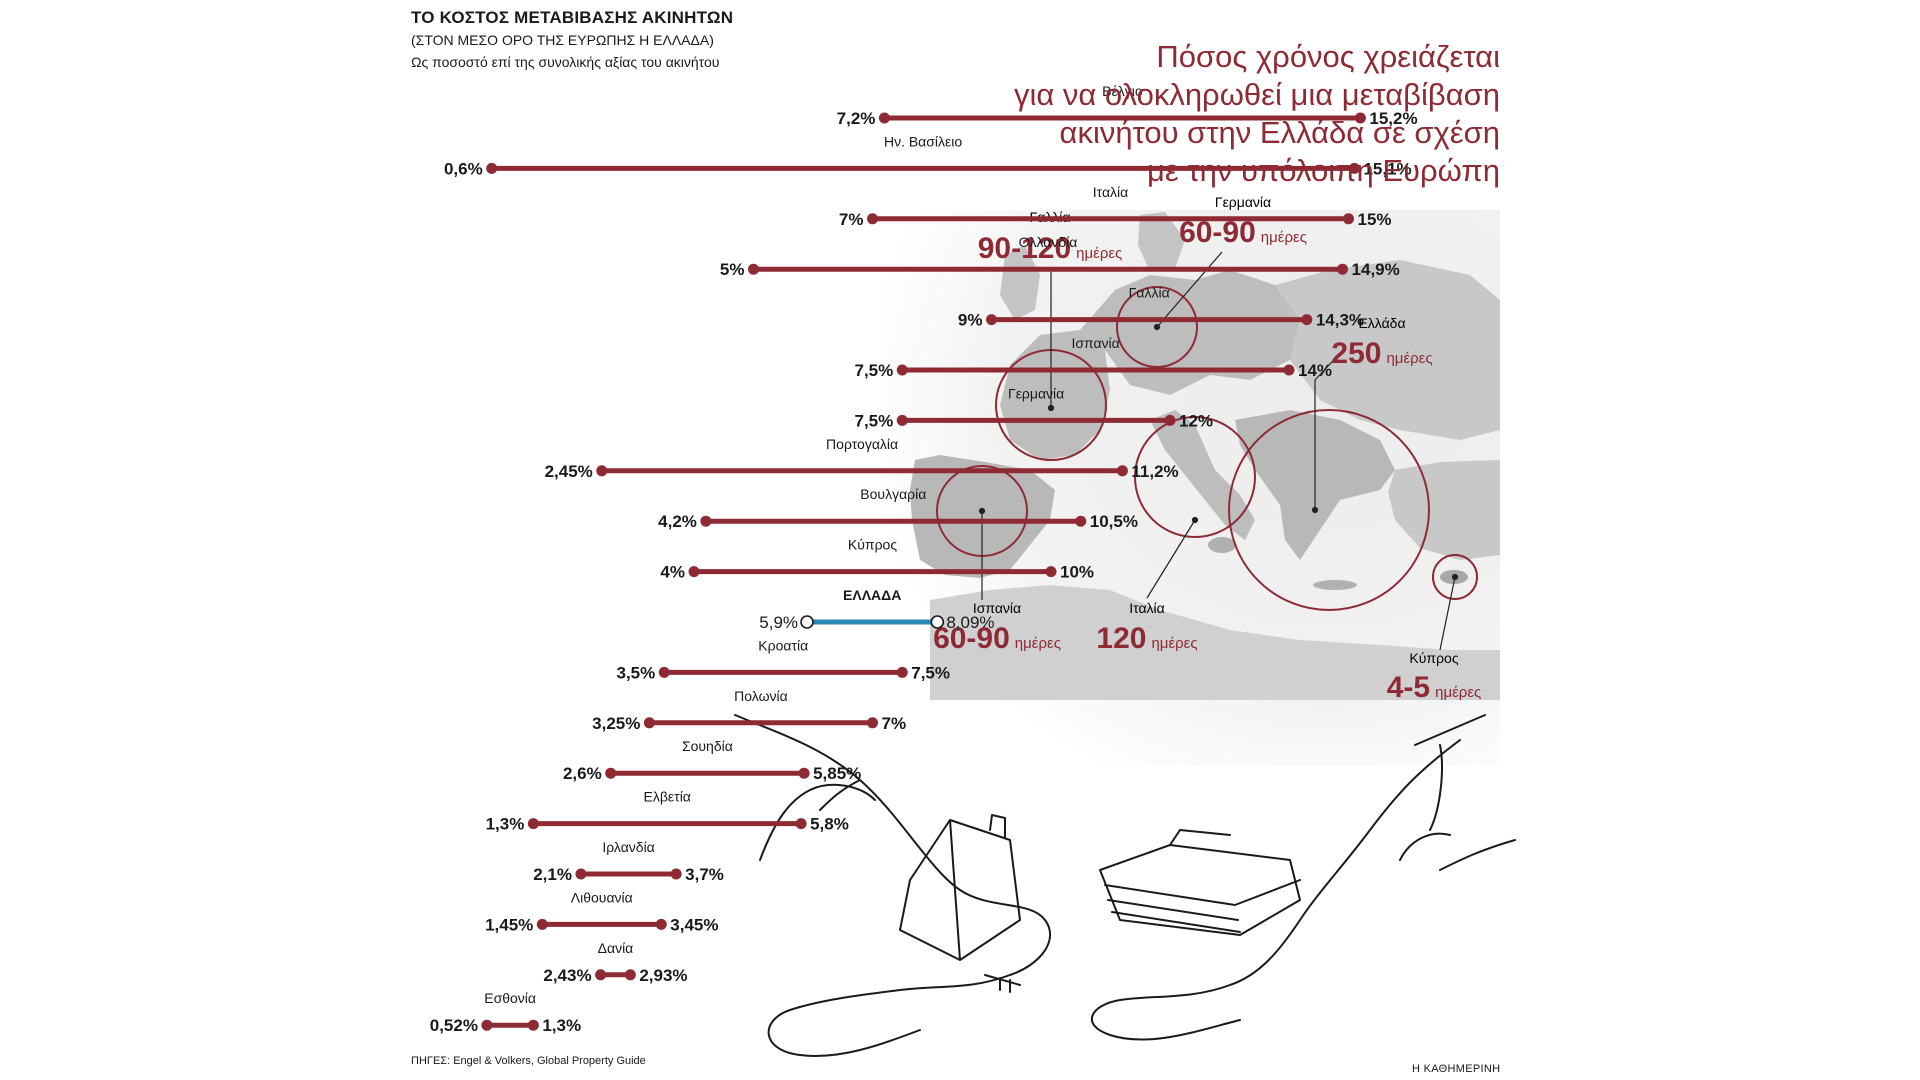  Describe the element at coordinates (1434, 687) in the screenshot. I see `callout-cyprus-value: 4-5 ημέρες` at that location.